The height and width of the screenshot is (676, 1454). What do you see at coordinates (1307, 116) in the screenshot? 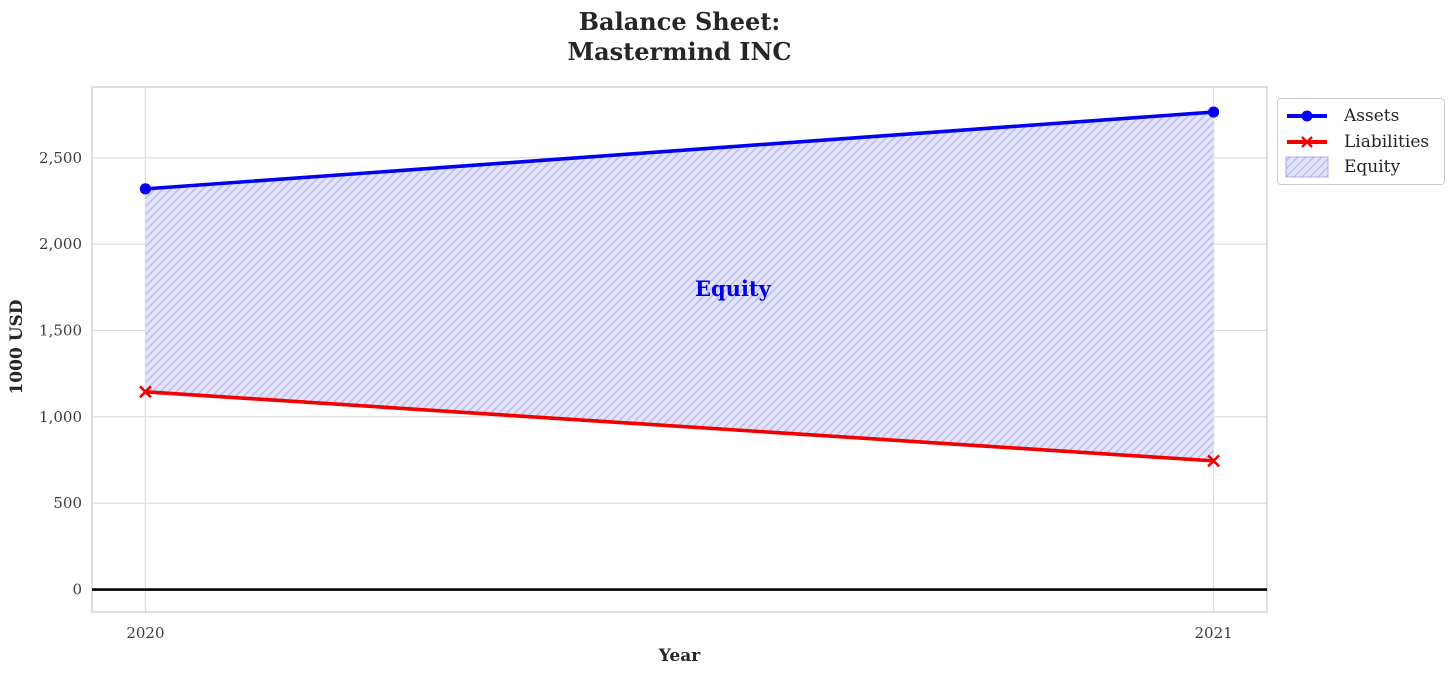
I see `line-circle-swatch-icon` at bounding box center [1307, 116].